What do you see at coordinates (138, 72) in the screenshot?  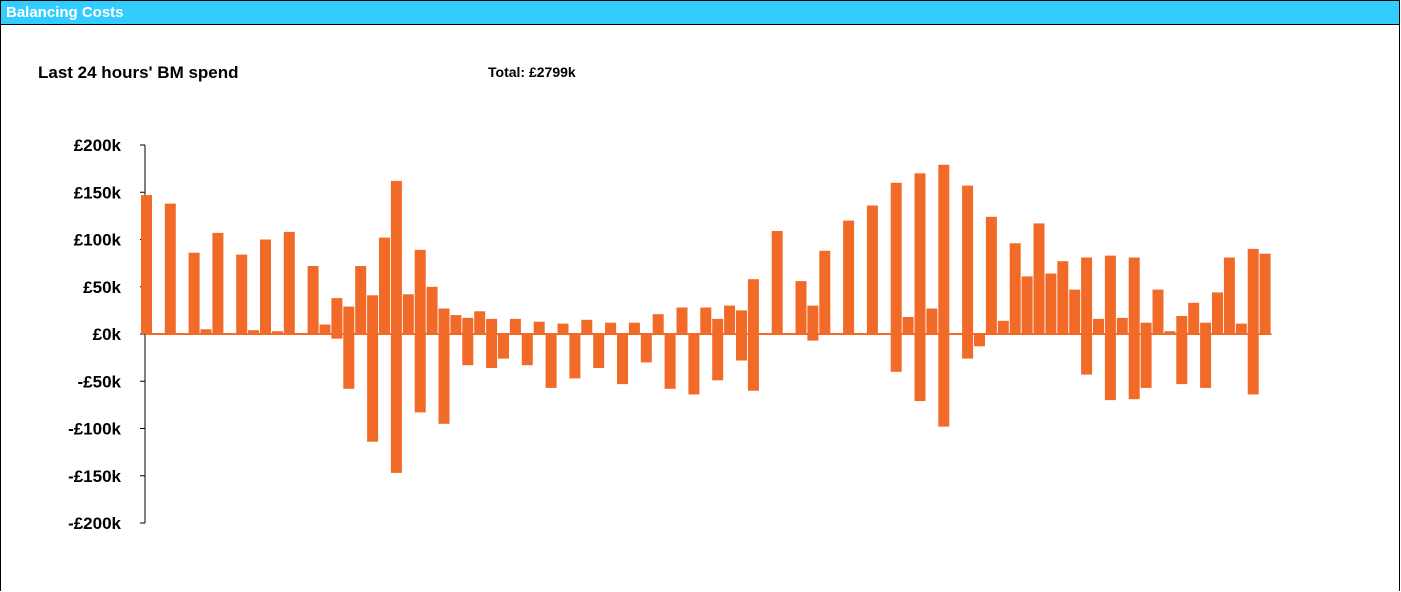 I see `chart-title: Last 24 hours' BM spend` at bounding box center [138, 72].